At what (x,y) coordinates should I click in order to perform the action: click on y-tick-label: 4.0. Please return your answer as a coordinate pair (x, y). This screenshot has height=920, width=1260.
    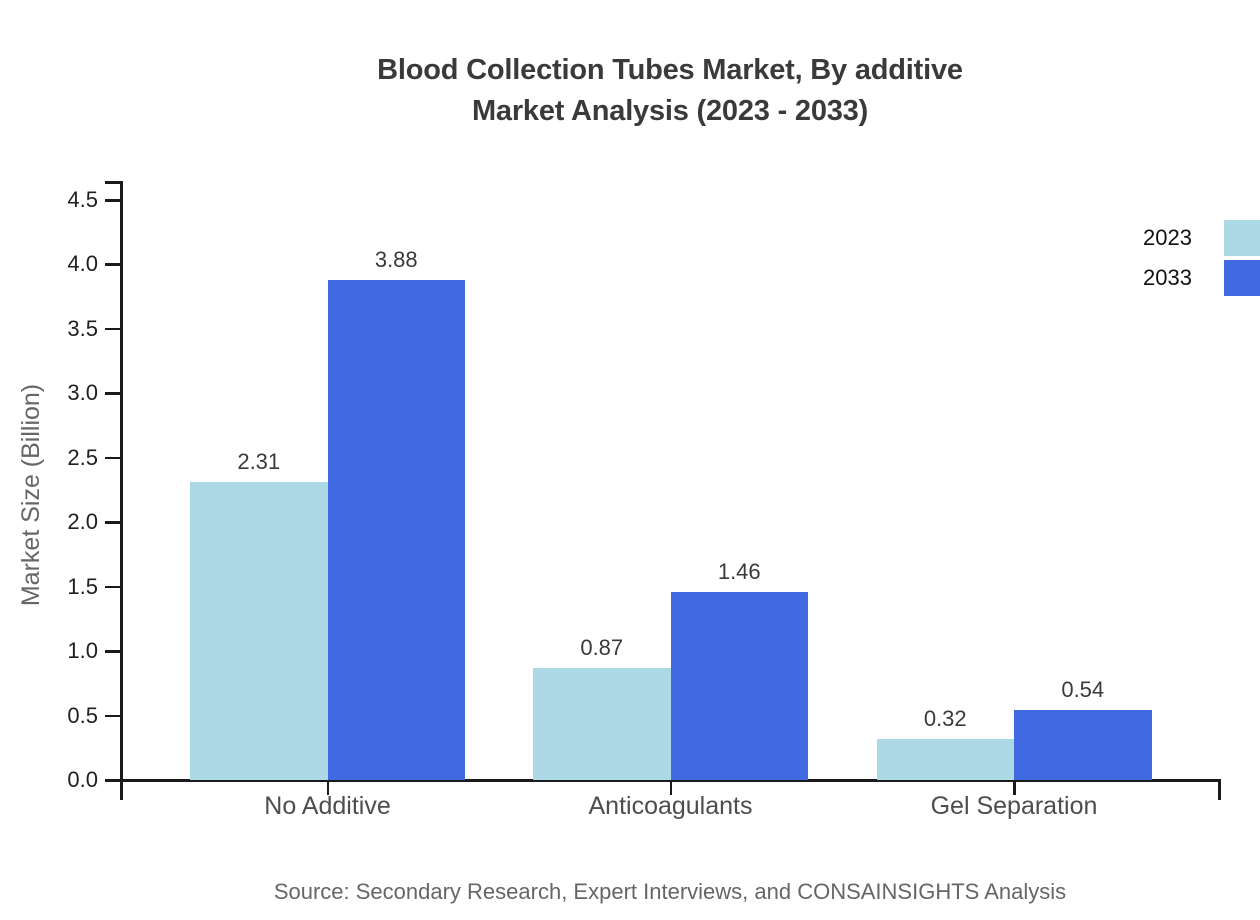
    Looking at the image, I should click on (82, 264).